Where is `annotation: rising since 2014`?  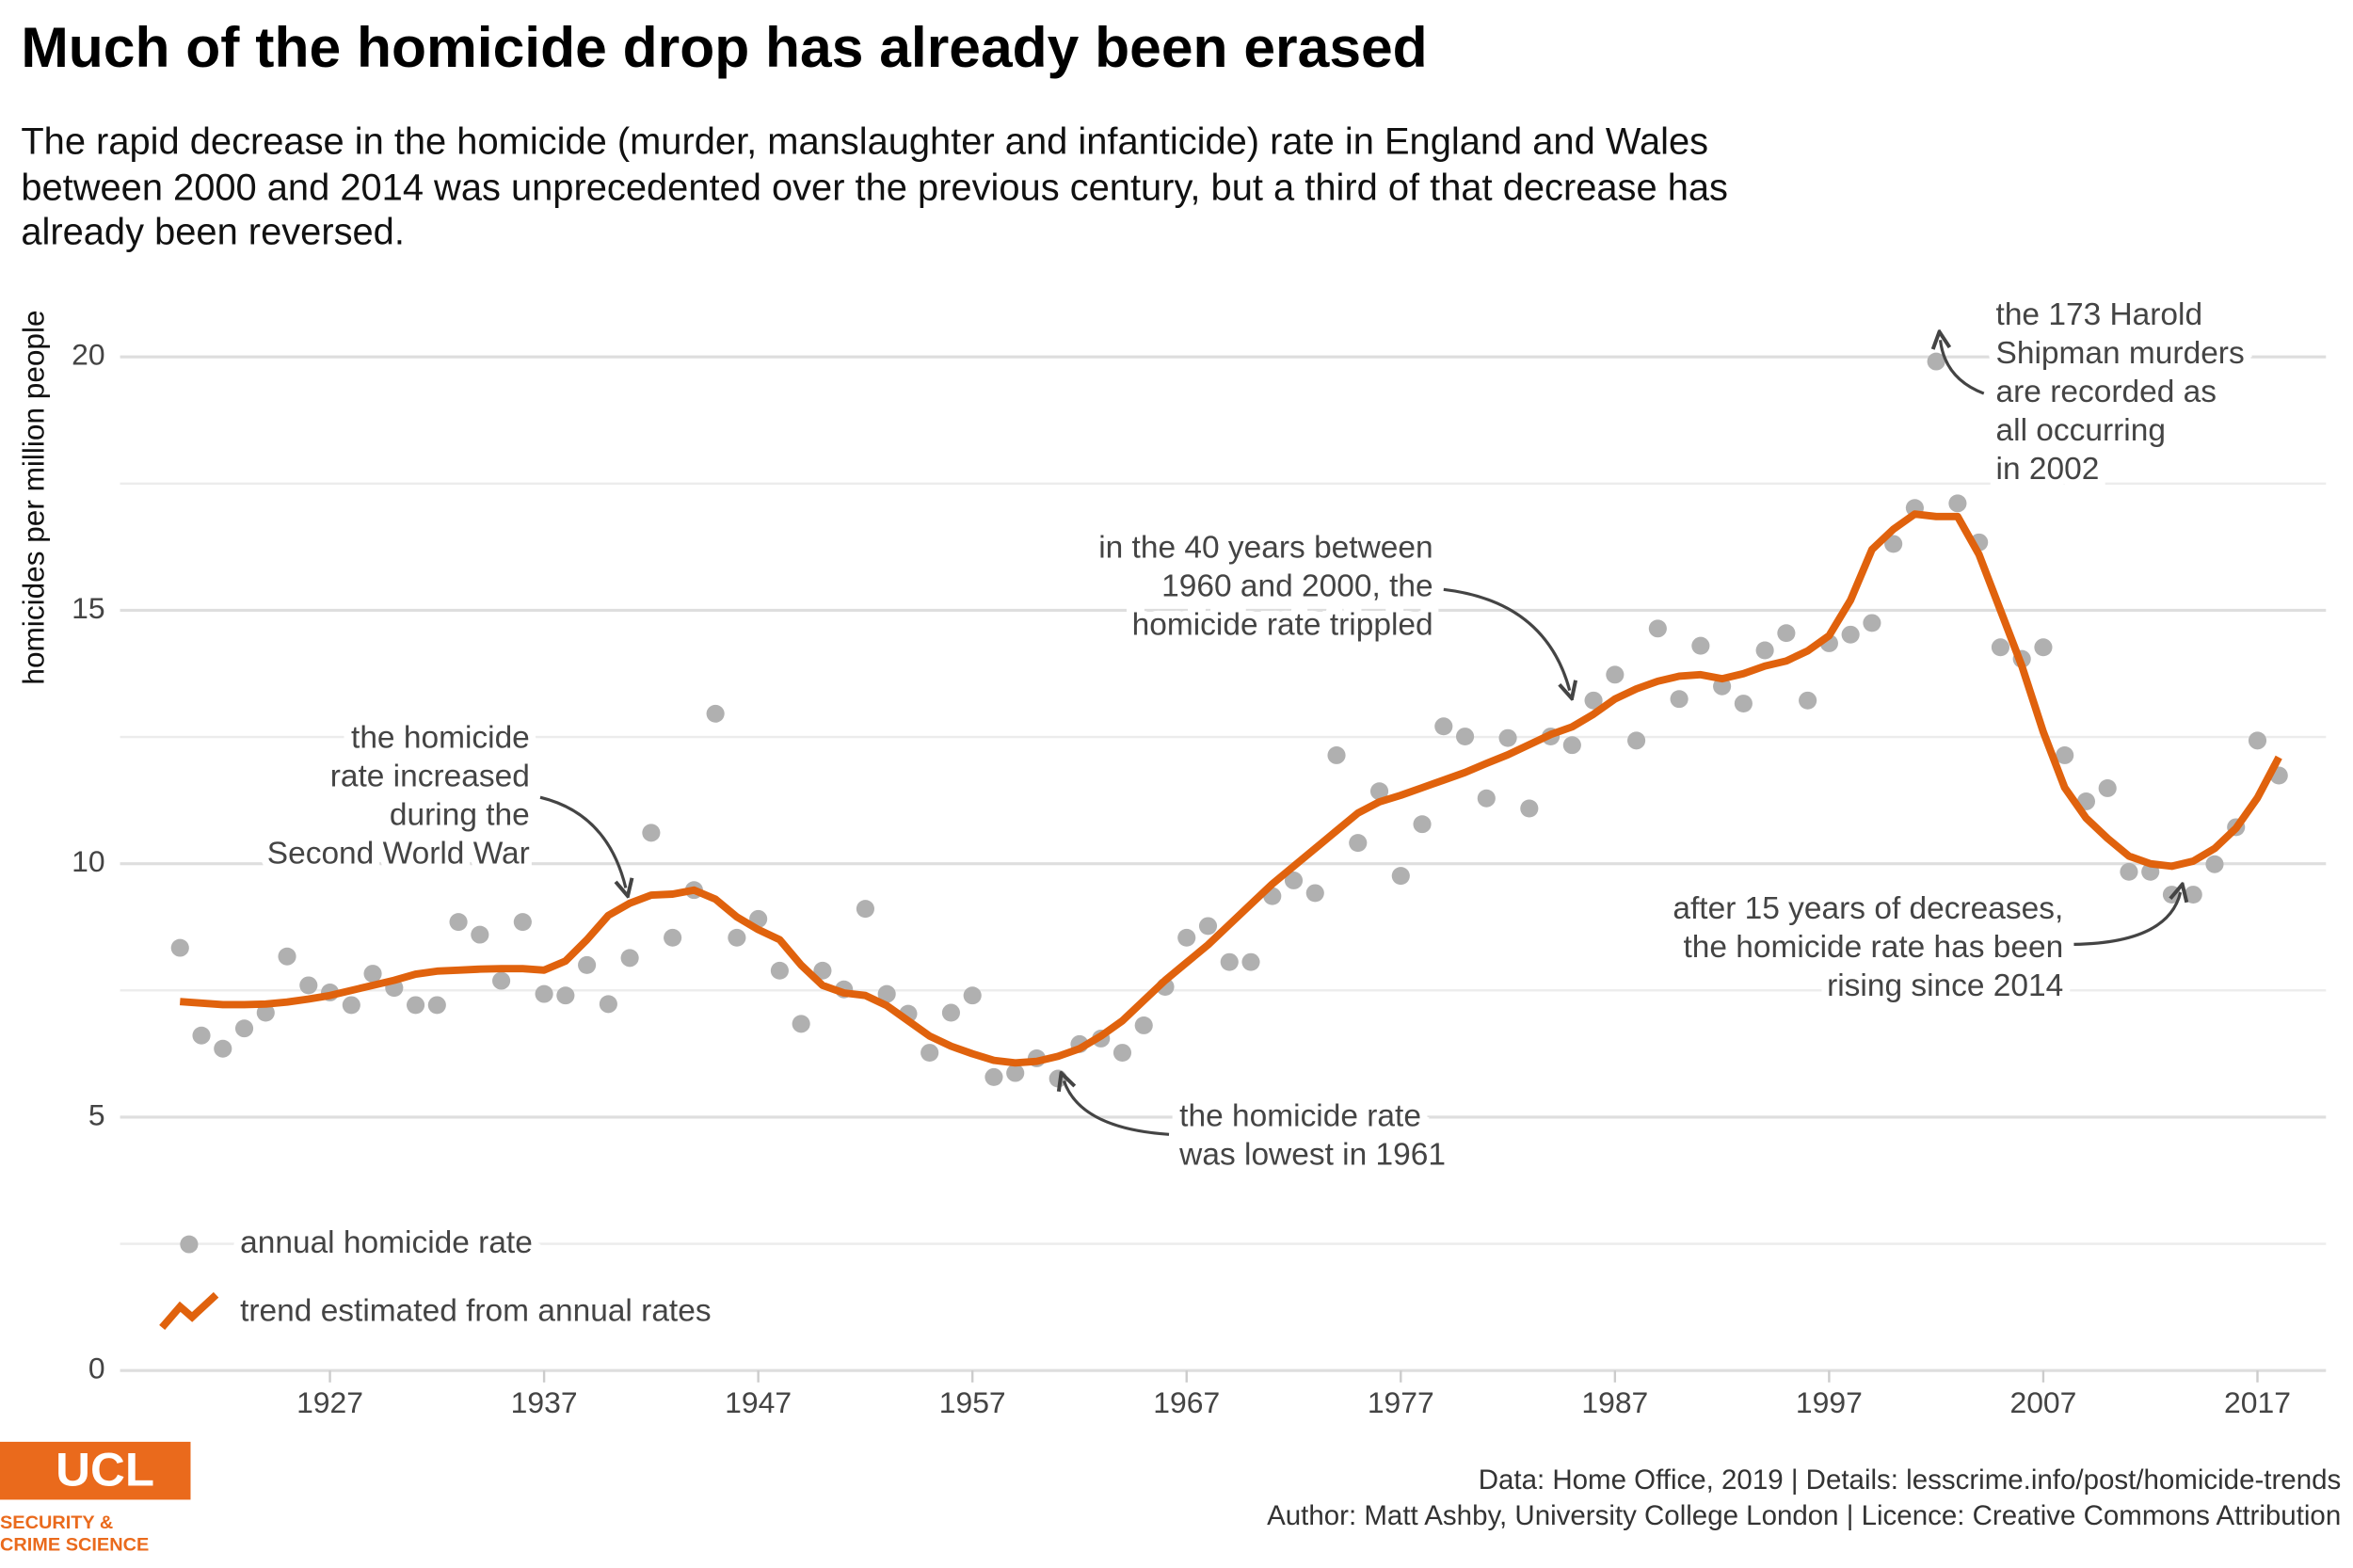 annotation: rising since 2014 is located at coordinates (1945, 985).